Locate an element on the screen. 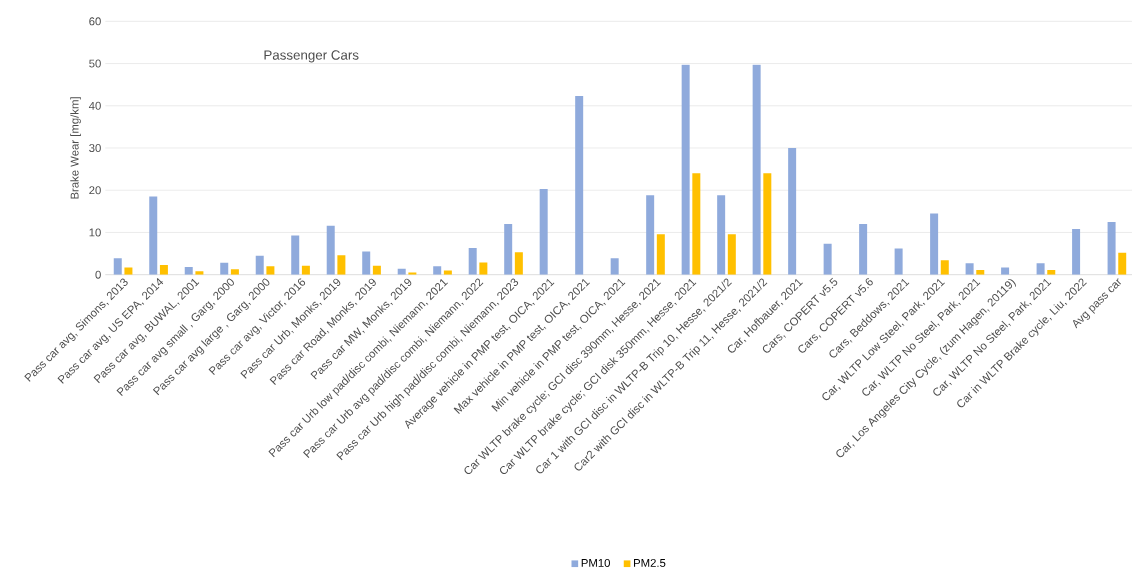 The height and width of the screenshot is (583, 1132). y-tick-label: 40 is located at coordinates (94, 105).